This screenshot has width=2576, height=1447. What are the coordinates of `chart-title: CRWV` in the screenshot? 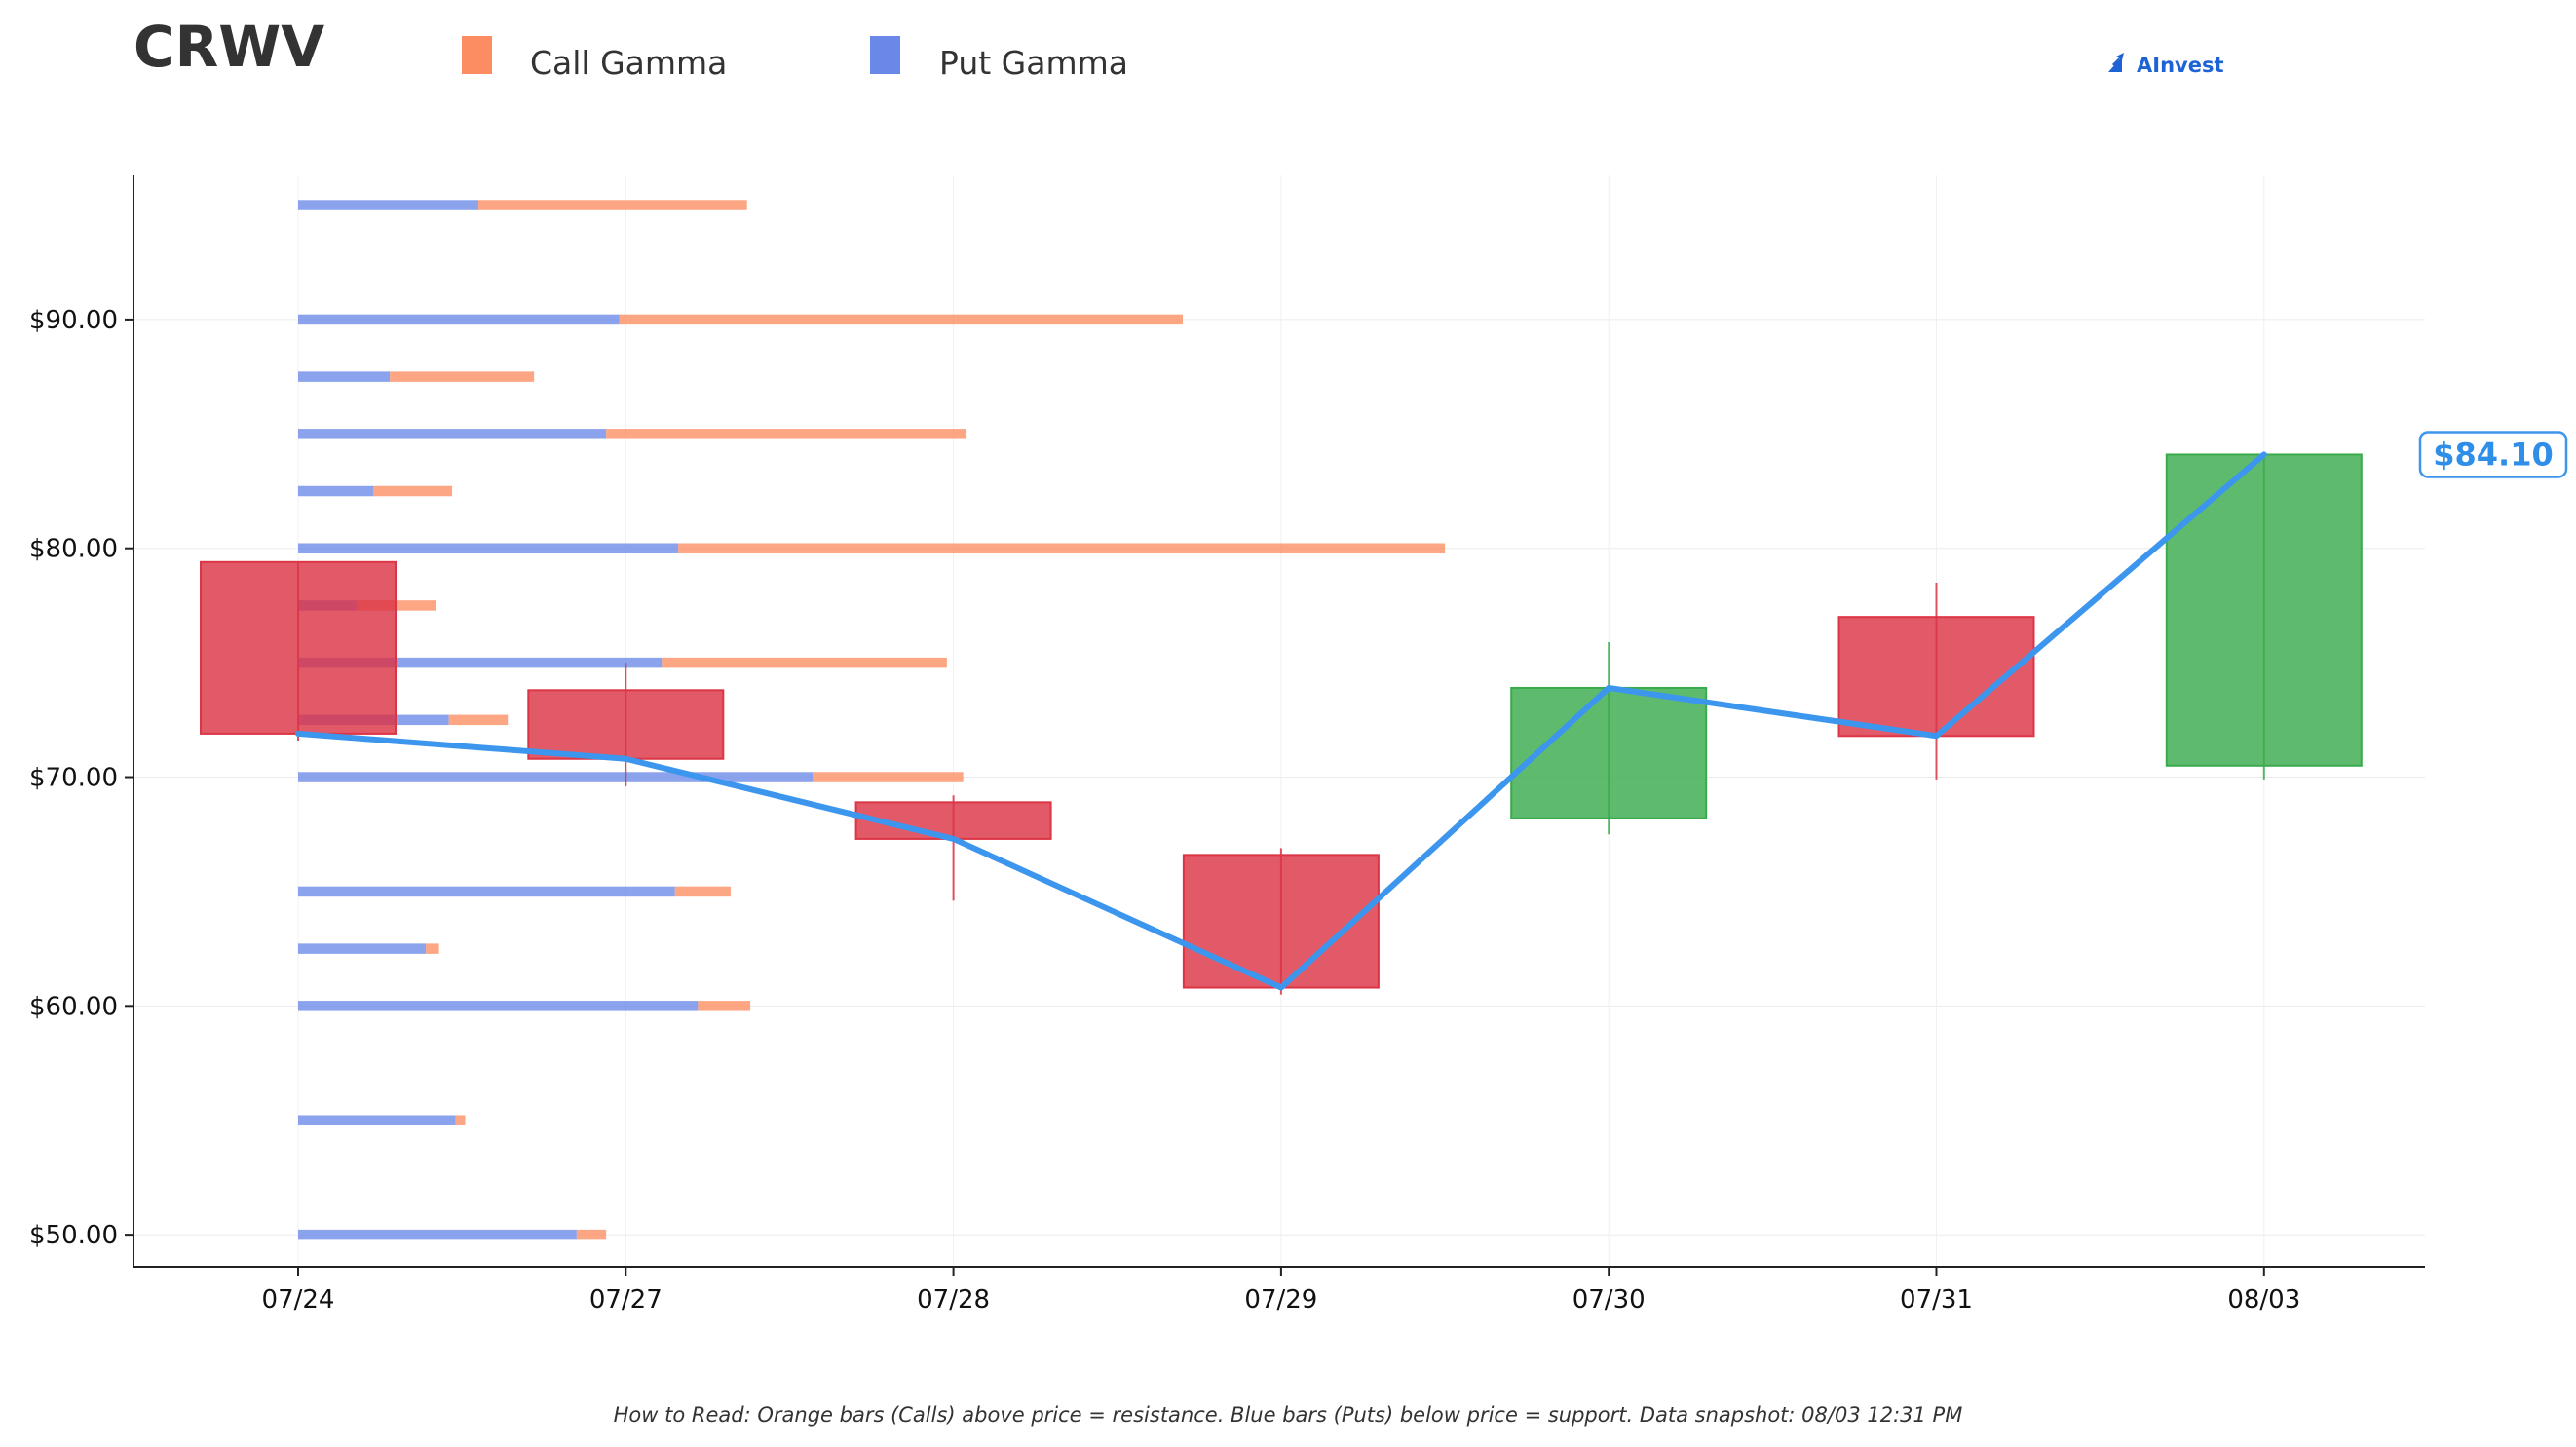 It's located at (228, 47).